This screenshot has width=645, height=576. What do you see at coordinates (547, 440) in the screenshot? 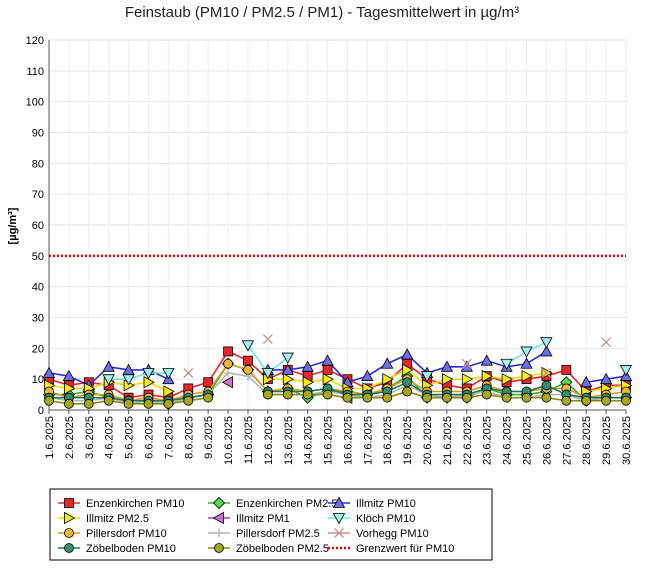
I see `x-tick-label: 26.6.2025` at bounding box center [547, 440].